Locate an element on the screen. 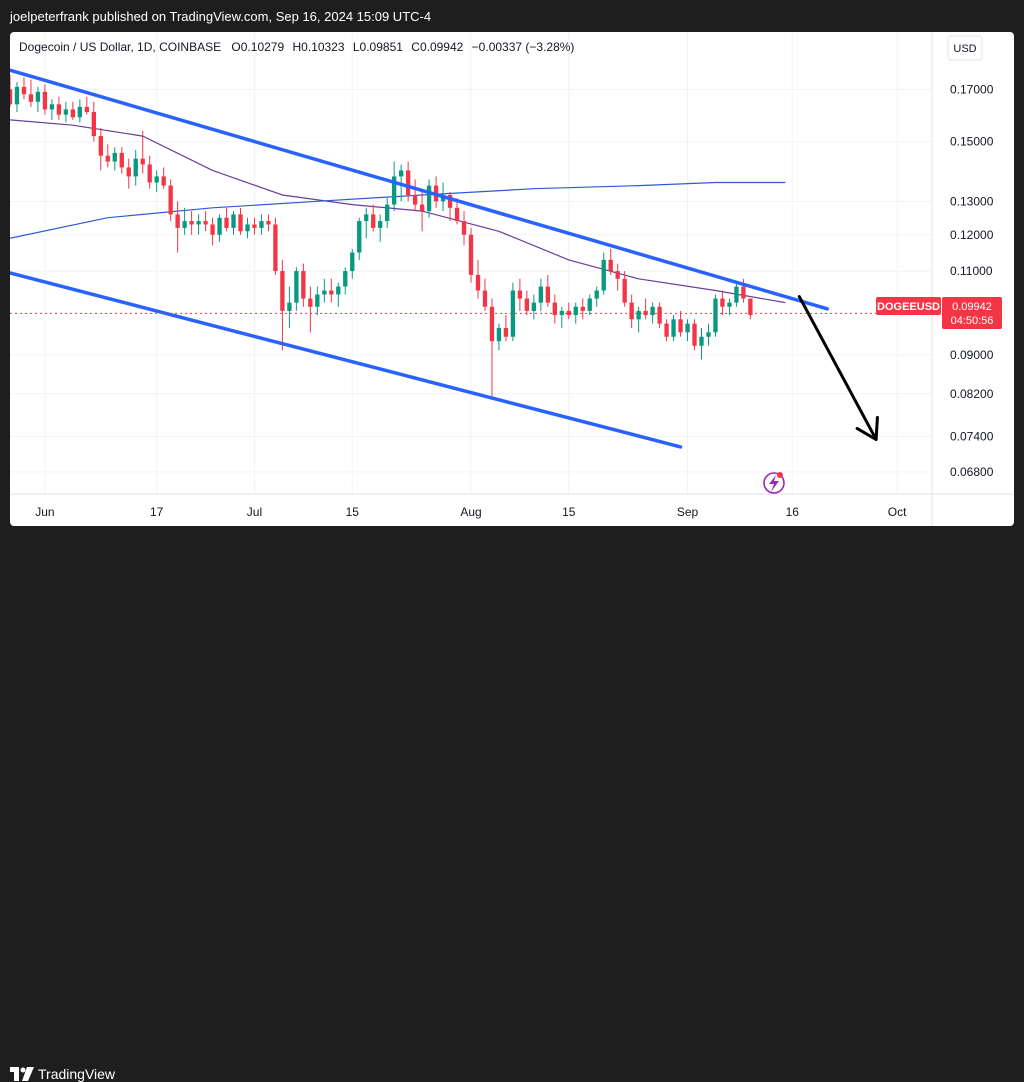  last-price-tag: DOGEEUSD 0.09942 04:50:56 is located at coordinates (939, 313).